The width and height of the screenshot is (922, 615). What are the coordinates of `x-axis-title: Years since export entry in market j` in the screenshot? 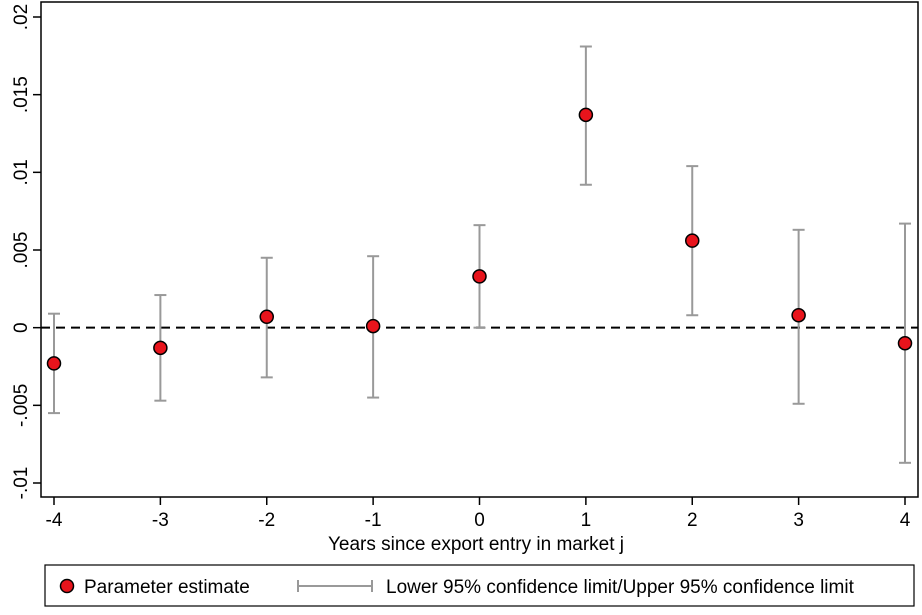 It's located at (476, 544).